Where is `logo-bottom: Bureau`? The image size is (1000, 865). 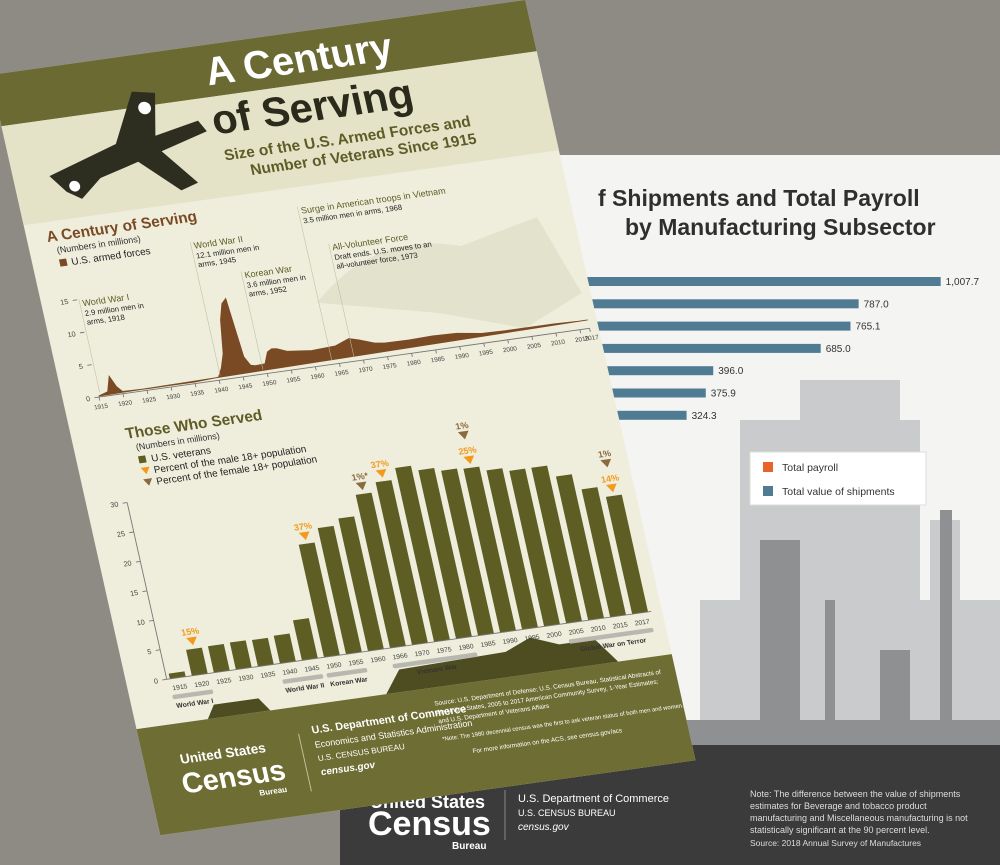 logo-bottom: Bureau is located at coordinates (273, 791).